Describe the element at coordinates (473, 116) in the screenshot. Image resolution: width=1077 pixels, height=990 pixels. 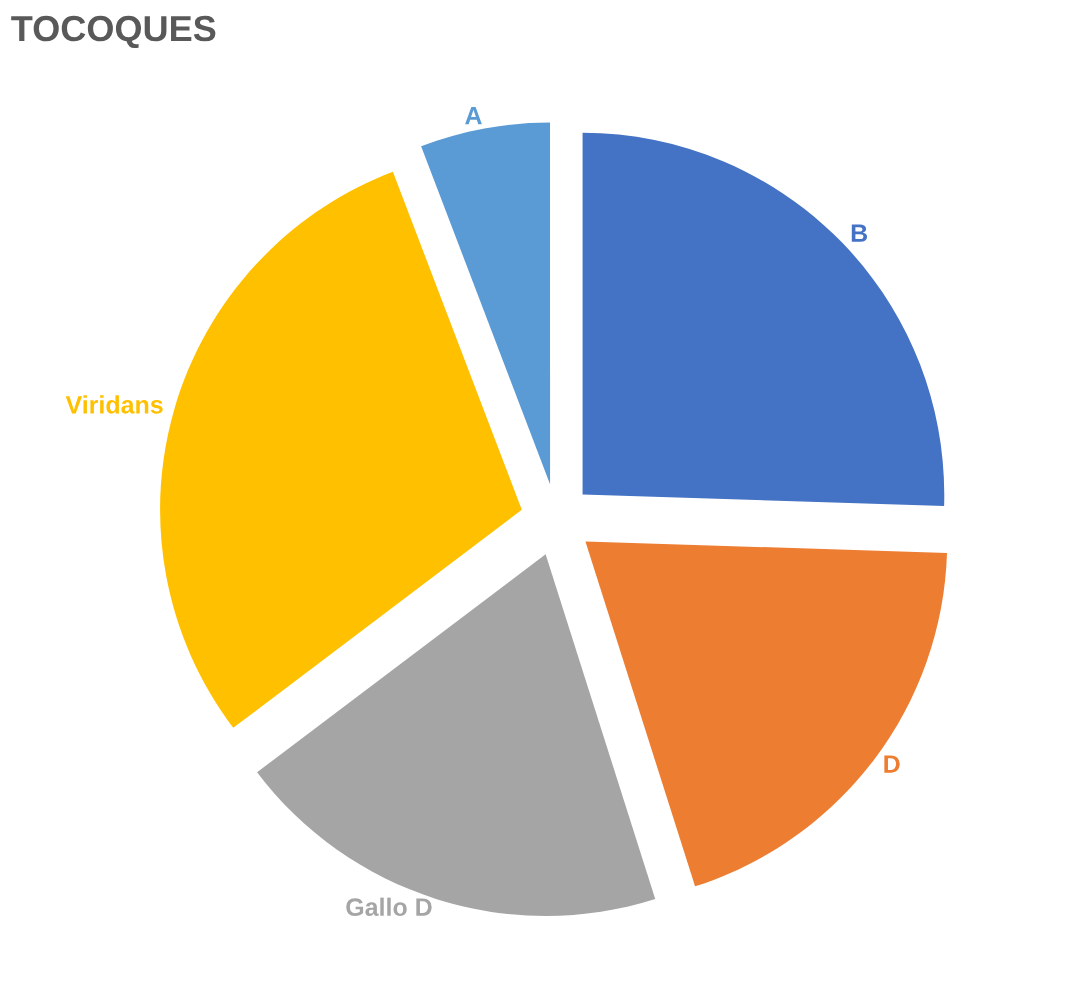
I see `slice-label: A` at that location.